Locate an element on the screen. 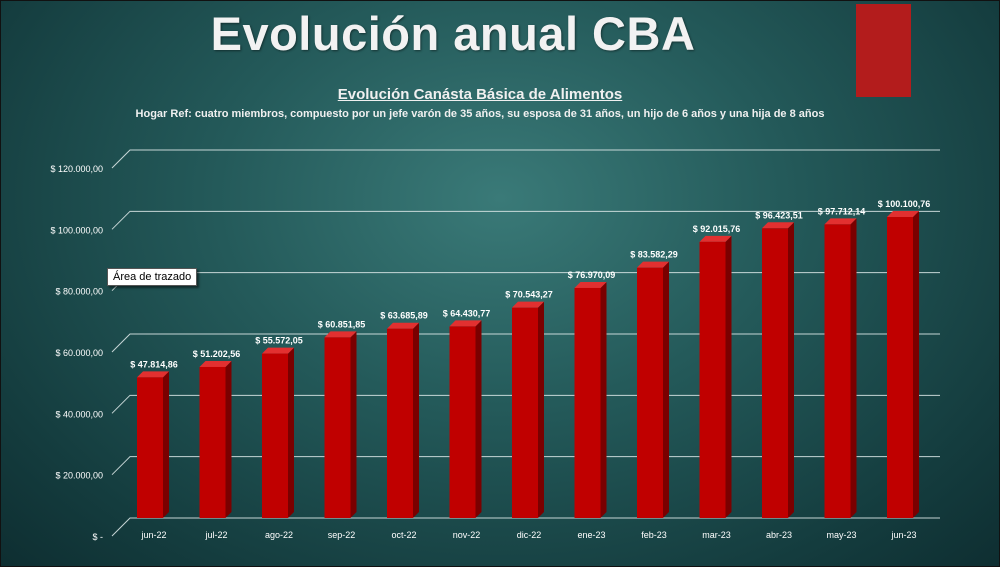  data-label: $ 63.685,89 is located at coordinates (404, 316).